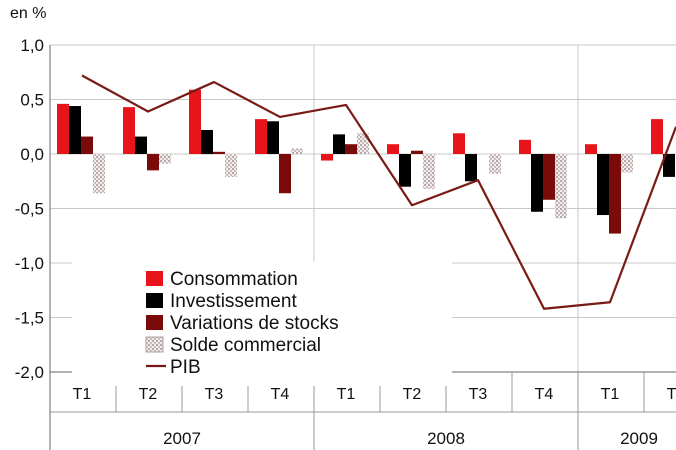 This screenshot has height=450, width=676. What do you see at coordinates (639, 438) in the screenshot?
I see `year-label: 2009` at bounding box center [639, 438].